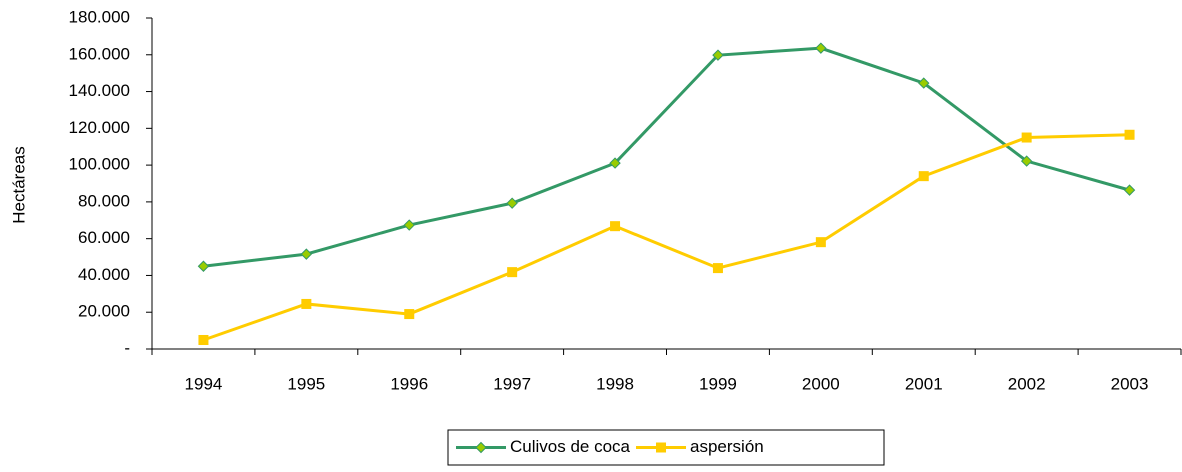  Describe the element at coordinates (99, 90) in the screenshot. I see `y-tick-label: 140.000` at that location.